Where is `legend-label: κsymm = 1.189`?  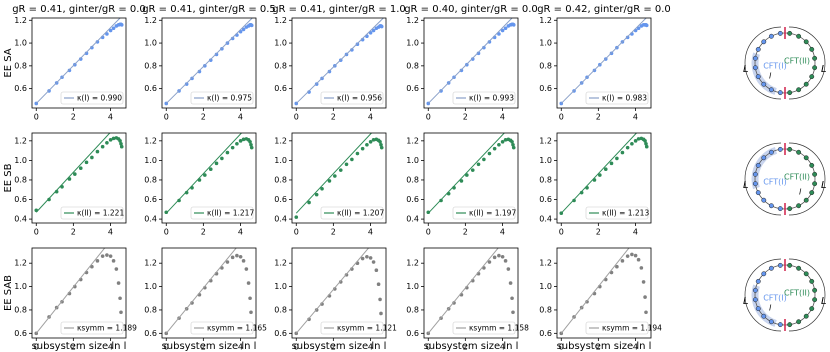
legend-label: κsymm = 1.189 is located at coordinates (107, 328).